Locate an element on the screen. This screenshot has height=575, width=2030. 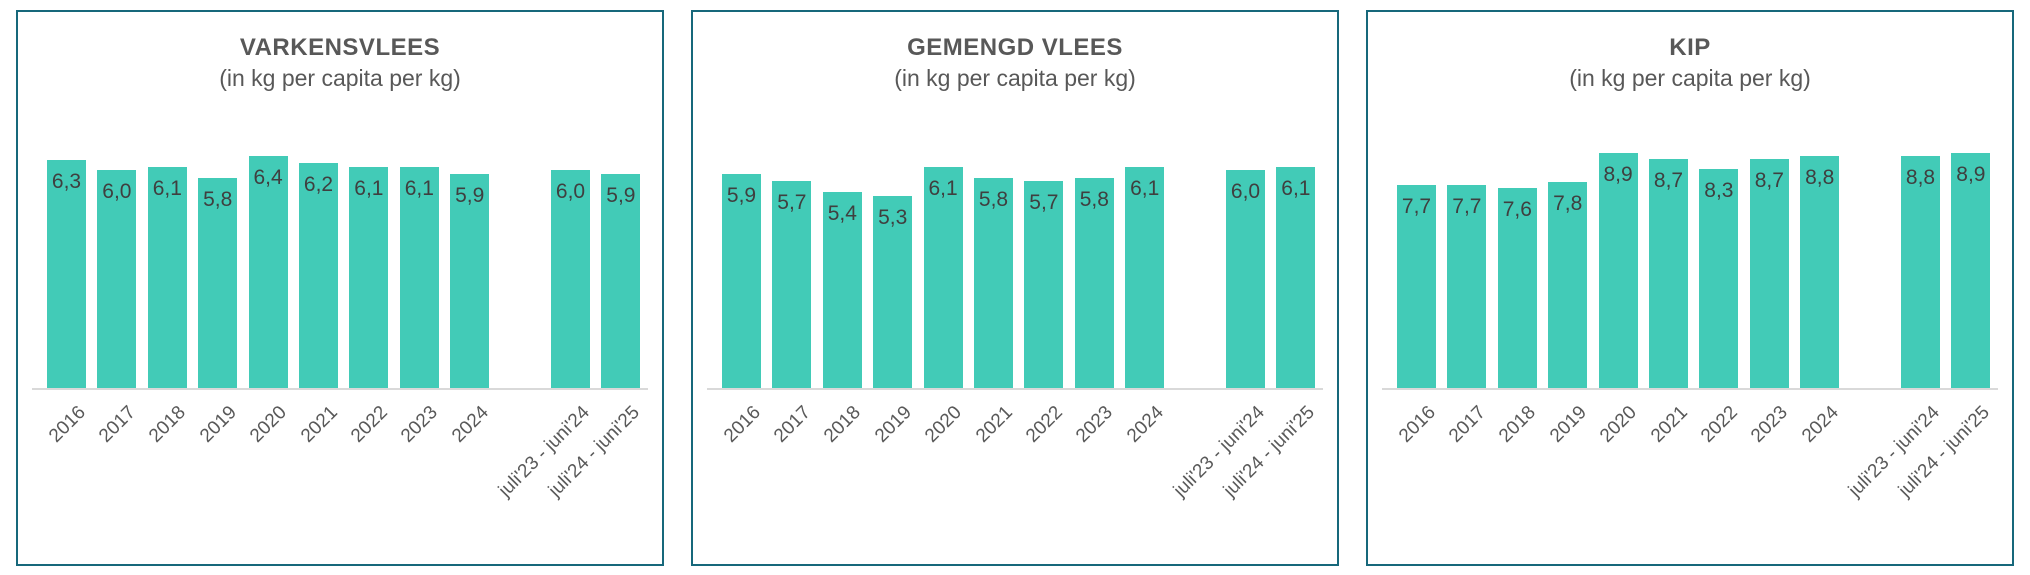
bar-2018: 6,1 is located at coordinates (167, 277).